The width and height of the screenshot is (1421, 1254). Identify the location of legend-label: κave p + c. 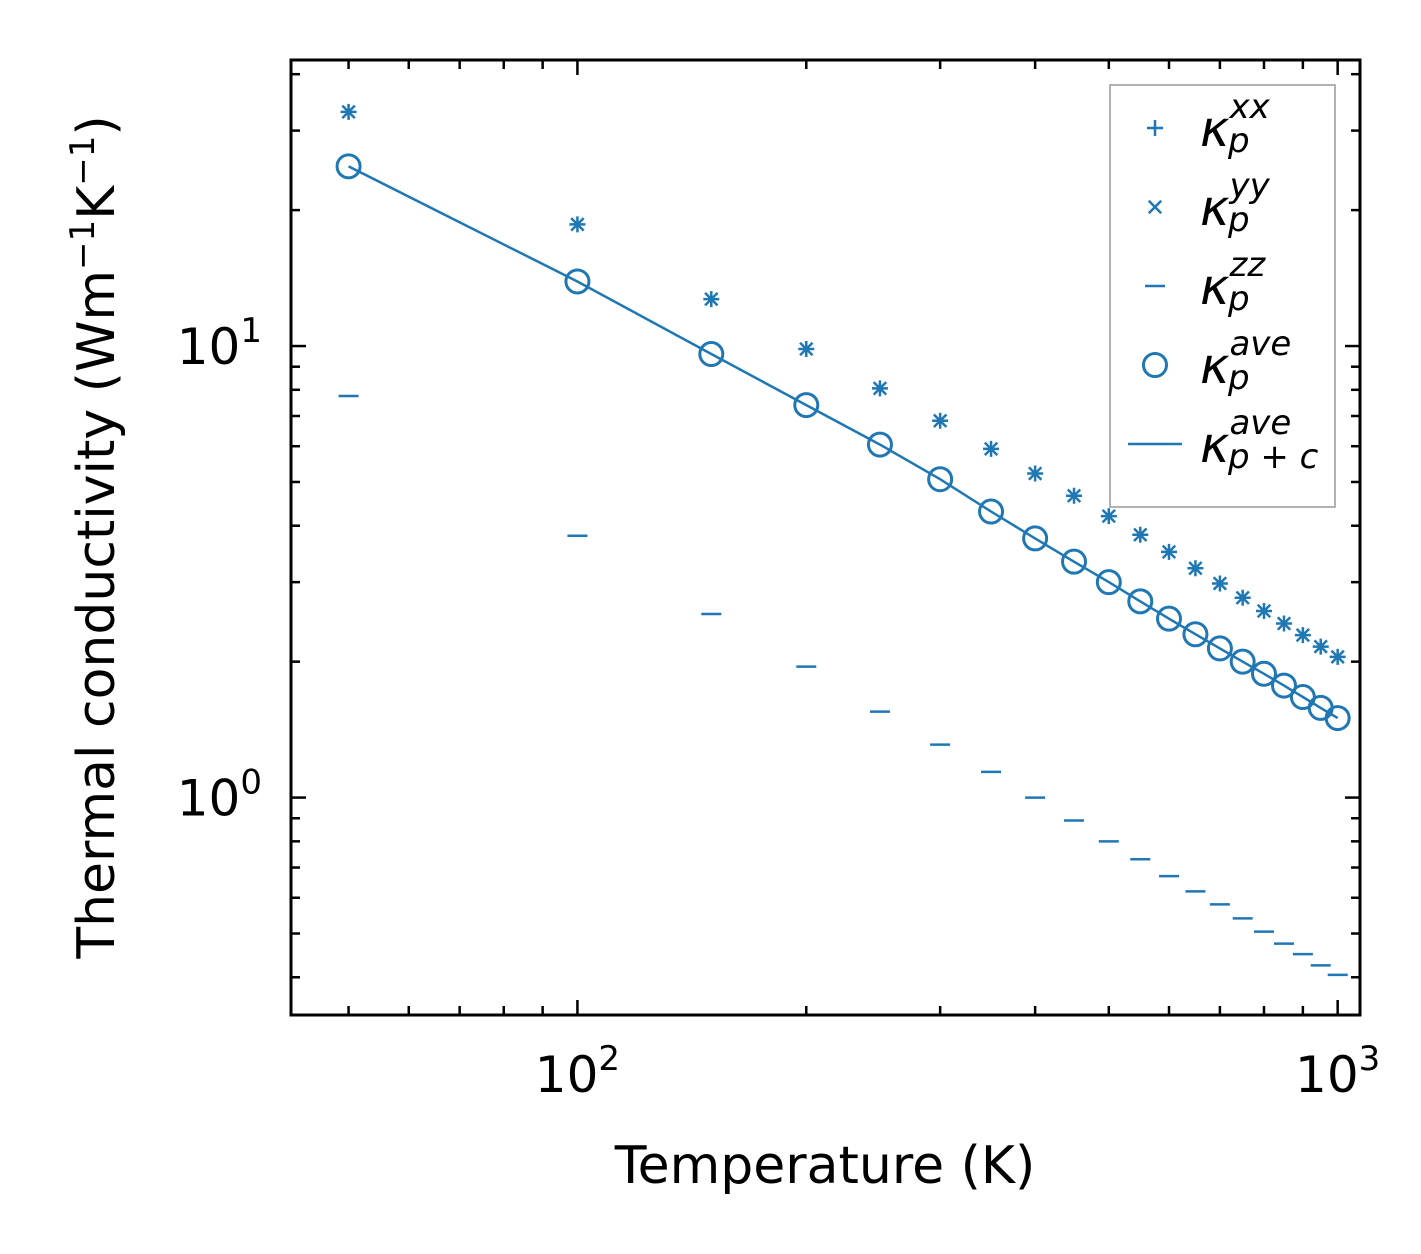
(1259, 440).